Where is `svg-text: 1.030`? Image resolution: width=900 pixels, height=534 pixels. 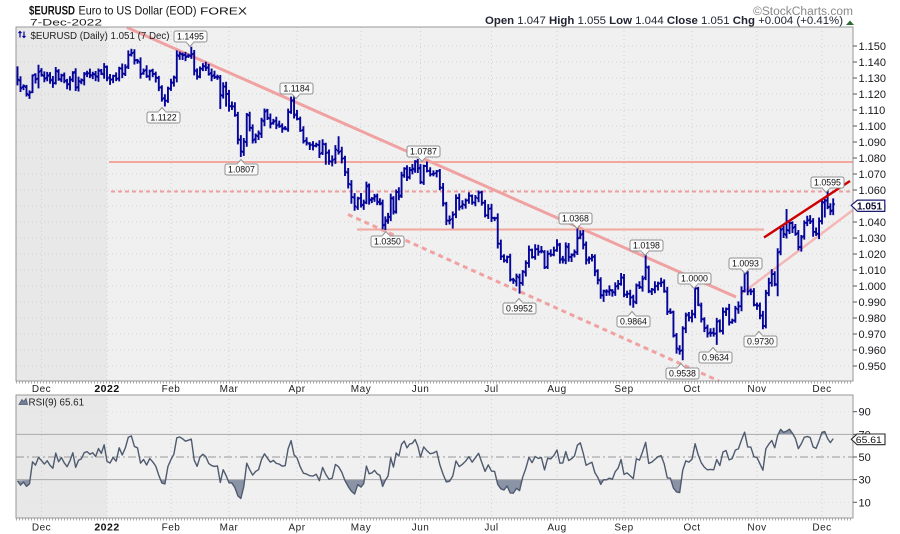
svg-text: 1.030 is located at coordinates (873, 239).